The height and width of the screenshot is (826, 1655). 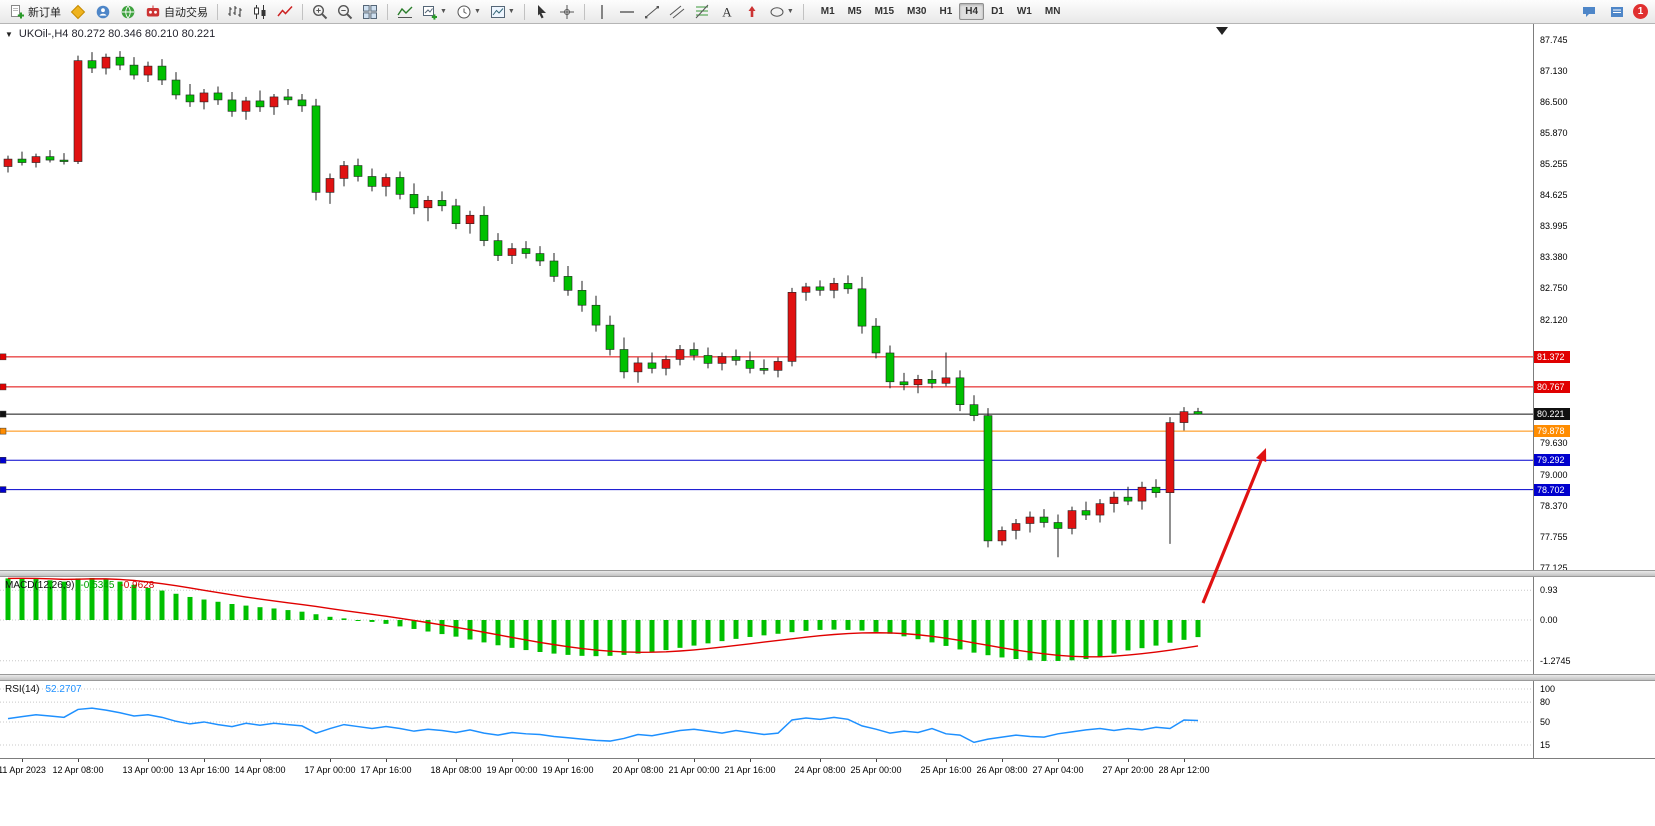 I want to click on community-button, so click(x=103, y=12).